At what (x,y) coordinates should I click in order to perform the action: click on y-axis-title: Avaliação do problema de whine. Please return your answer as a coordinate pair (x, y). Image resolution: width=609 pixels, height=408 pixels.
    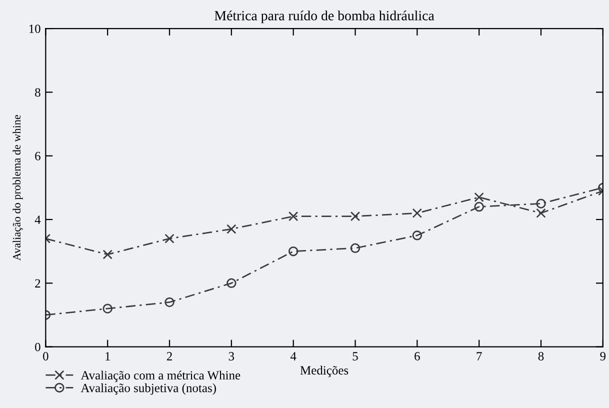
    Looking at the image, I should click on (17, 188).